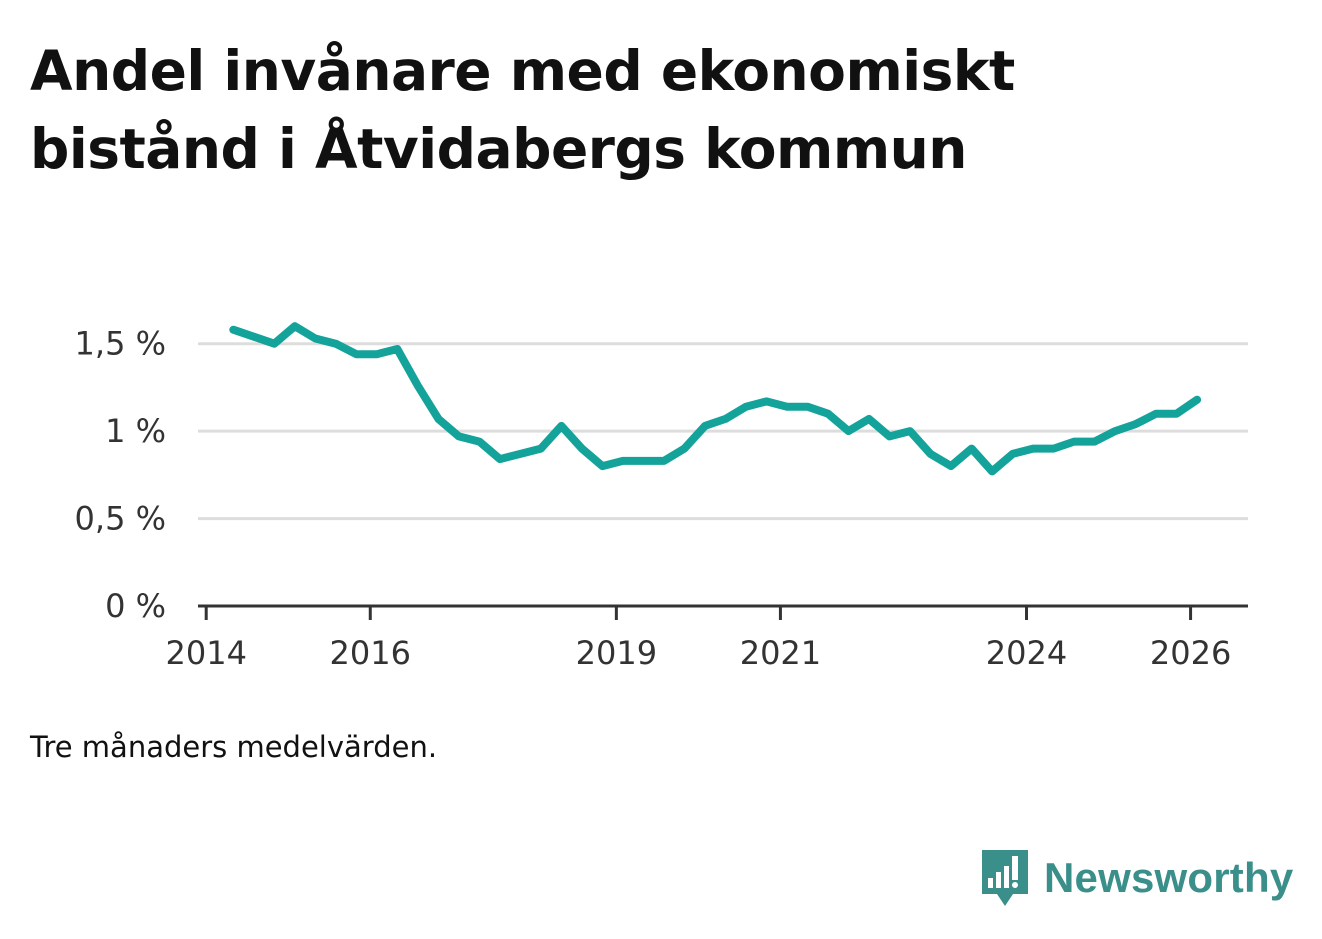 This screenshot has height=939, width=1322. What do you see at coordinates (120, 344) in the screenshot?
I see `y-tick-label: 1,5 %` at bounding box center [120, 344].